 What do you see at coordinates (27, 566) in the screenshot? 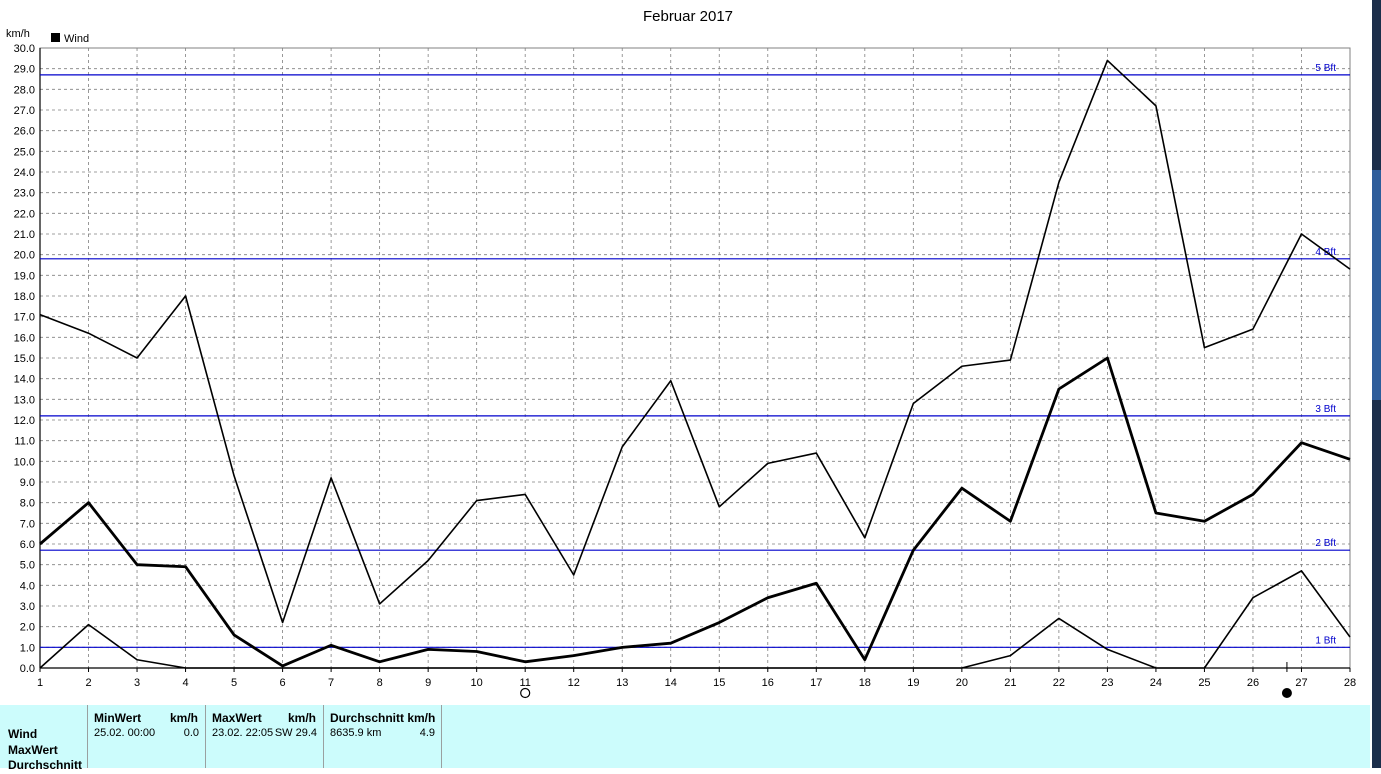
I see `y-tick-label: 5.0` at bounding box center [27, 566].